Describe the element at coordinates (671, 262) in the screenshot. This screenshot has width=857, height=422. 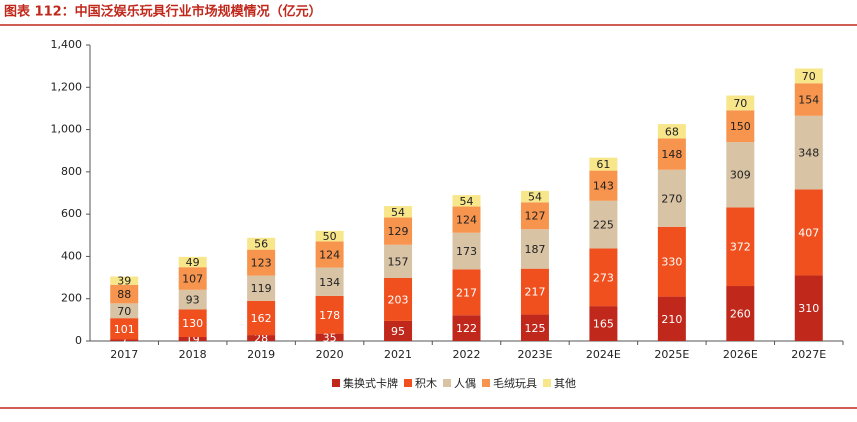
I see `value-label: 330` at that location.